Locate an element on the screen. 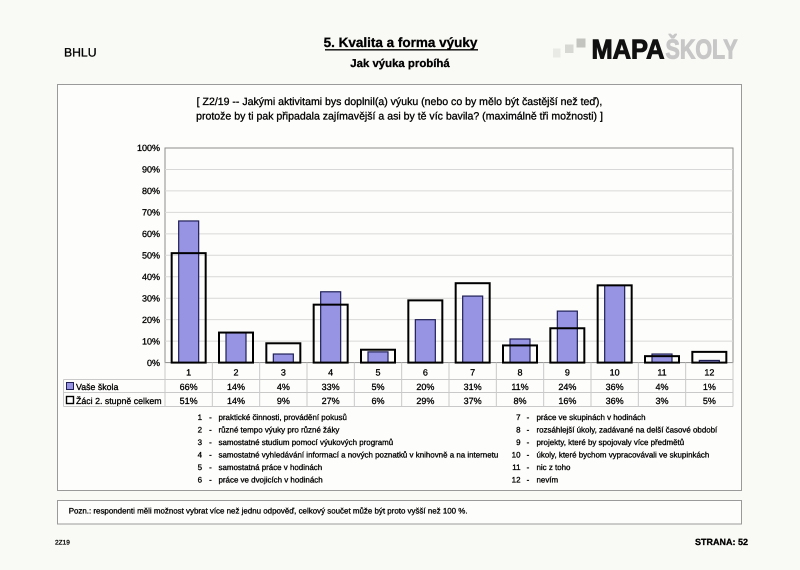 The width and height of the screenshot is (800, 570). svg-text: práce ve dvojicích v hodinách is located at coordinates (271, 480).